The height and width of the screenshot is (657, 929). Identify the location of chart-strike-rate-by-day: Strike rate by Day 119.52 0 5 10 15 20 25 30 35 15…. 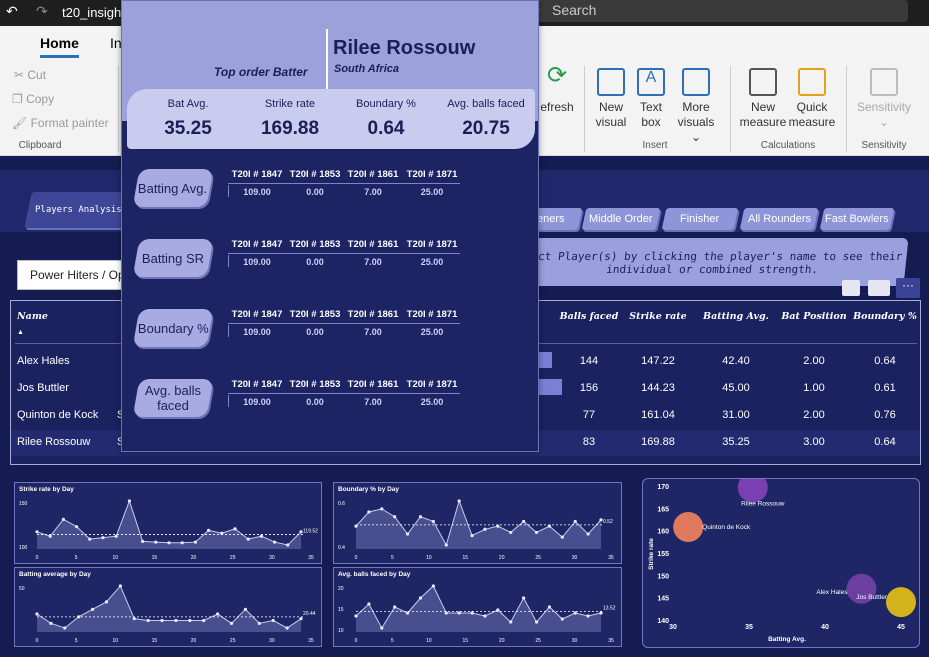
(168, 523).